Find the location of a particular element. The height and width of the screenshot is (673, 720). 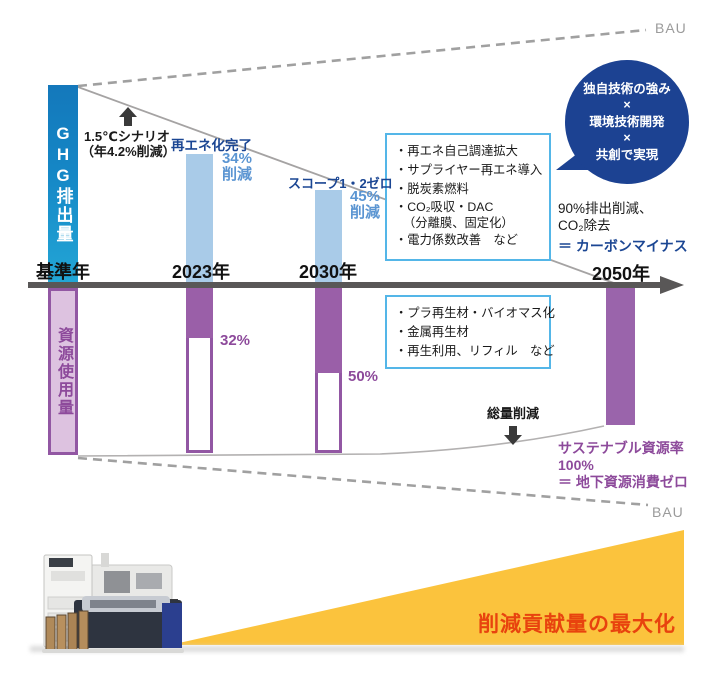

resource-goal-line2: 100% is located at coordinates (576, 465).